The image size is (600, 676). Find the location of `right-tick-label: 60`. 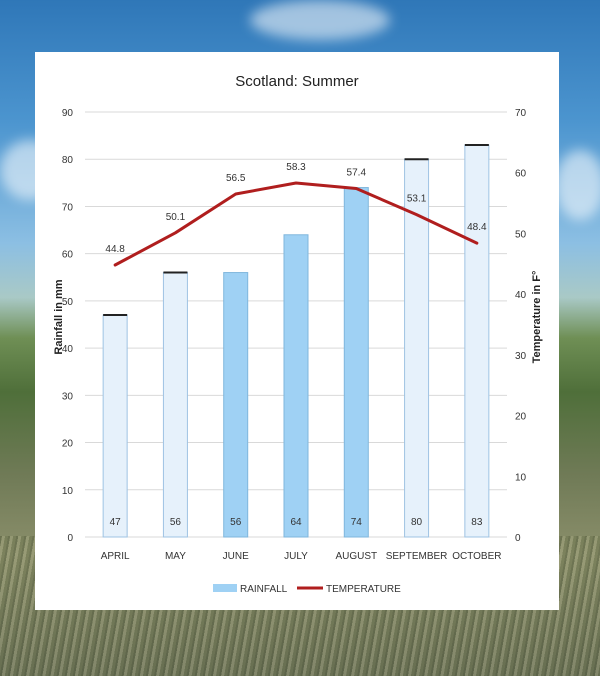

right-tick-label: 60 is located at coordinates (521, 174).